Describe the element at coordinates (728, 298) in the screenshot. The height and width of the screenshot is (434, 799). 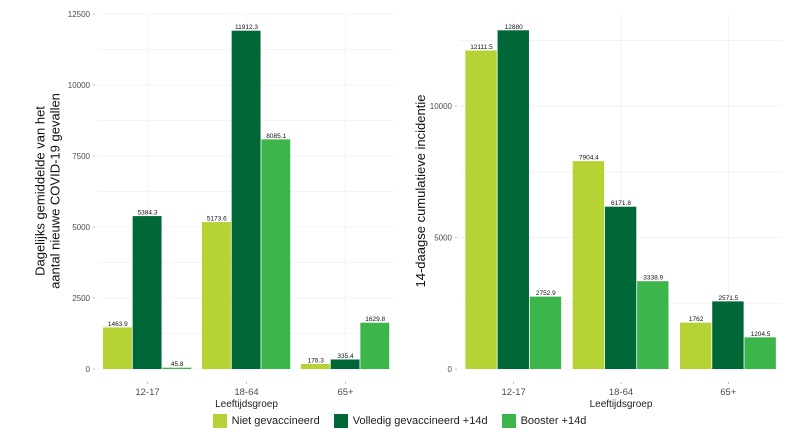
I see `data-label: 2571.5` at that location.